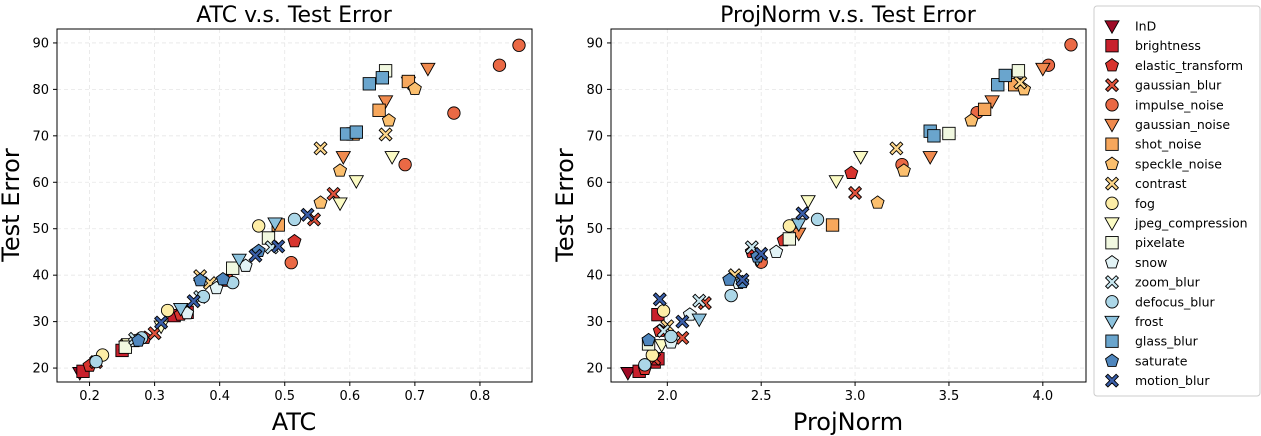  Describe the element at coordinates (1112, 27) in the screenshot. I see `legend-marker-InD` at that location.